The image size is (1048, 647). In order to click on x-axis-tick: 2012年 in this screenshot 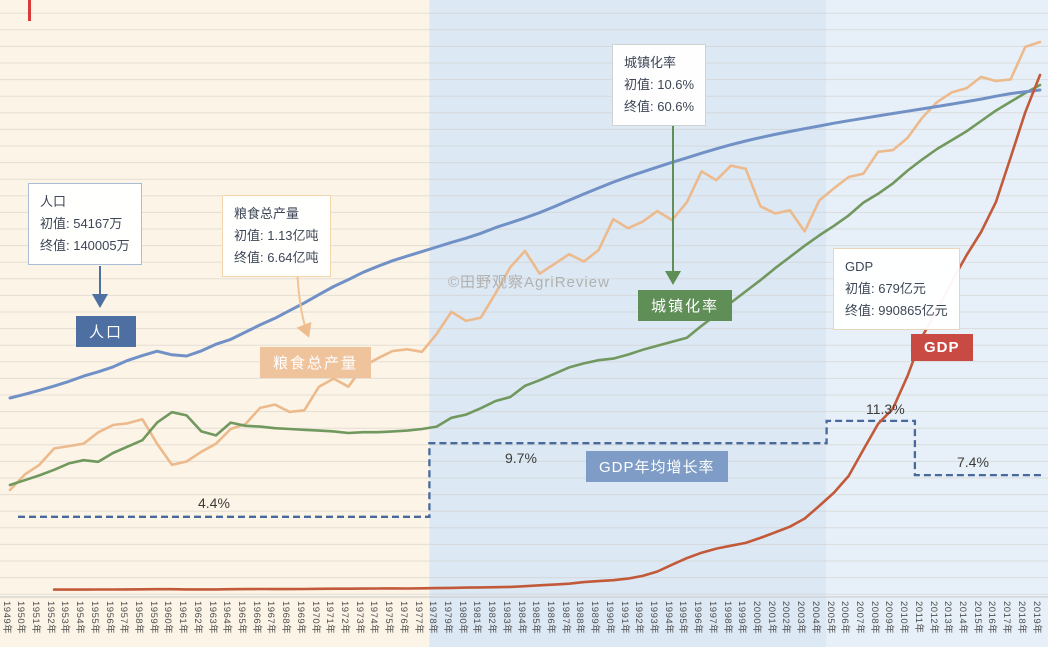, I will do `click(933, 618)`.